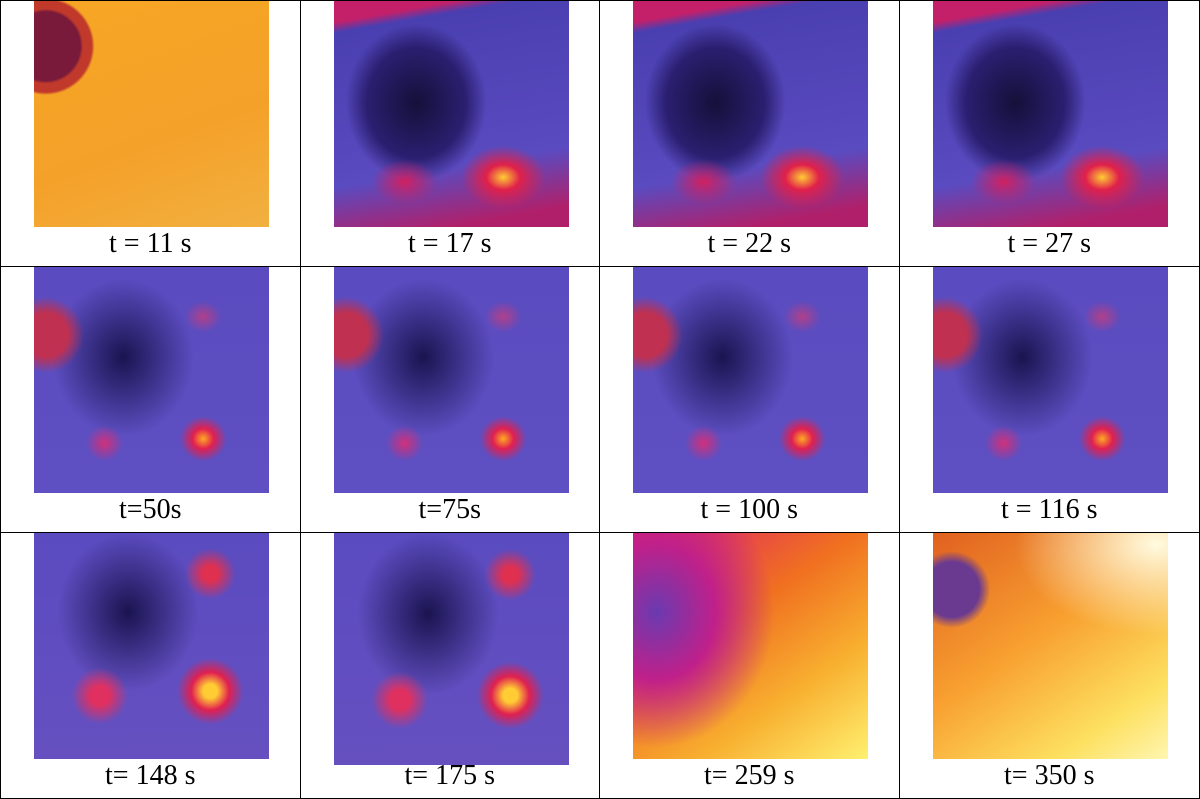 Image resolution: width=1200 pixels, height=799 pixels. What do you see at coordinates (1049, 509) in the screenshot?
I see `panel-label: t = 116 s` at bounding box center [1049, 509].